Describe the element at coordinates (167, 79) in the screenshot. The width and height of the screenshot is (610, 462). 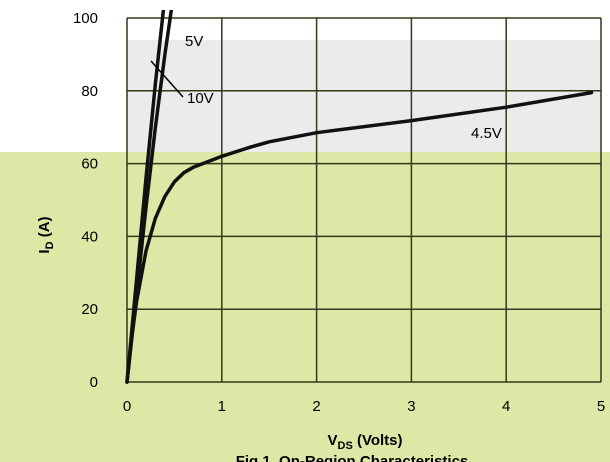
I see `series-leader-10v` at that location.